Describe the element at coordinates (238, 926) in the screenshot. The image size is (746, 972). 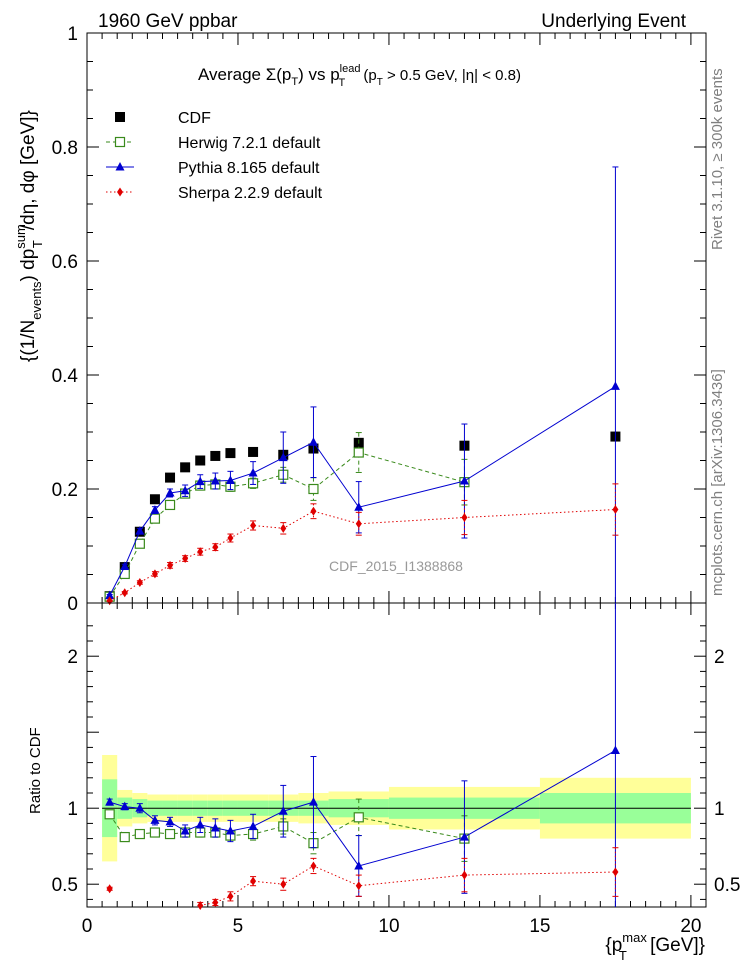
I see `x-tick-label: 5` at that location.